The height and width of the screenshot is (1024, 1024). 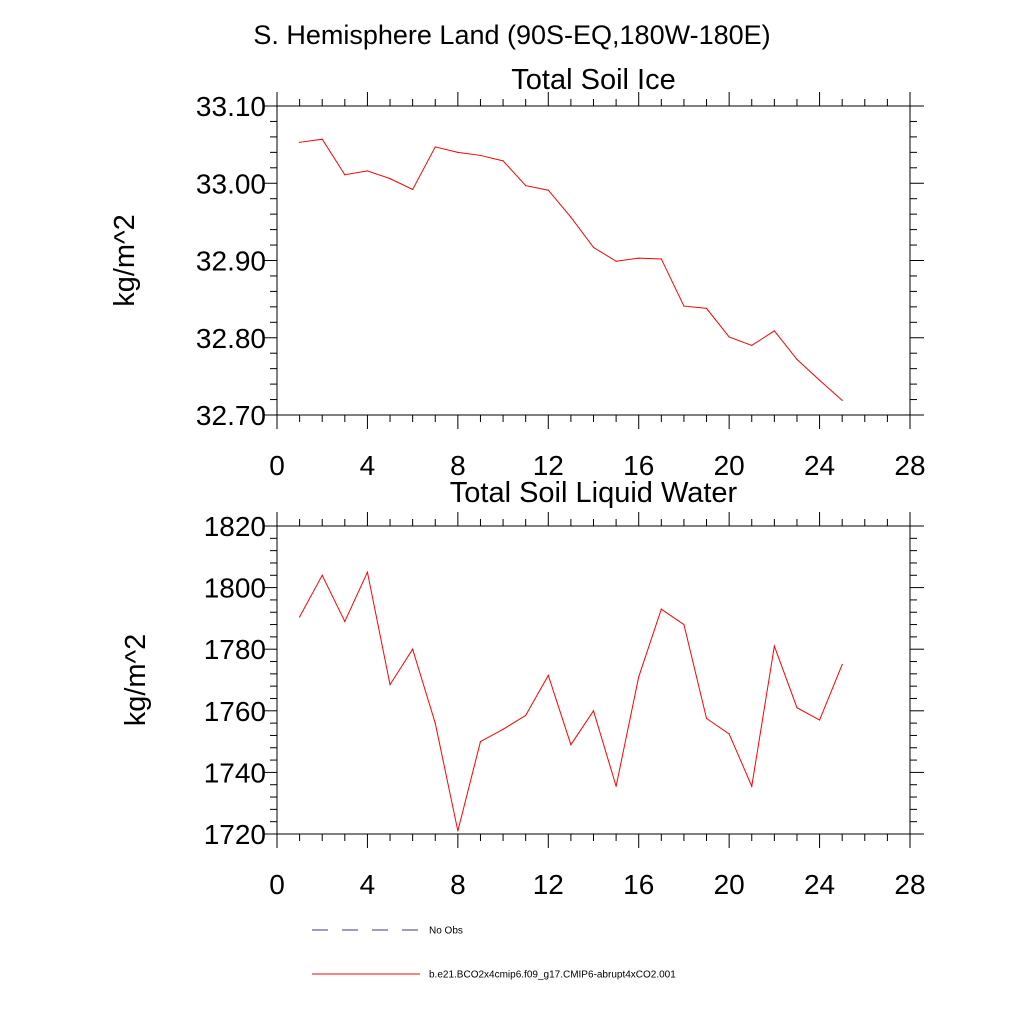 What do you see at coordinates (594, 493) in the screenshot?
I see `plot-title: Total Soil Liquid Water` at bounding box center [594, 493].